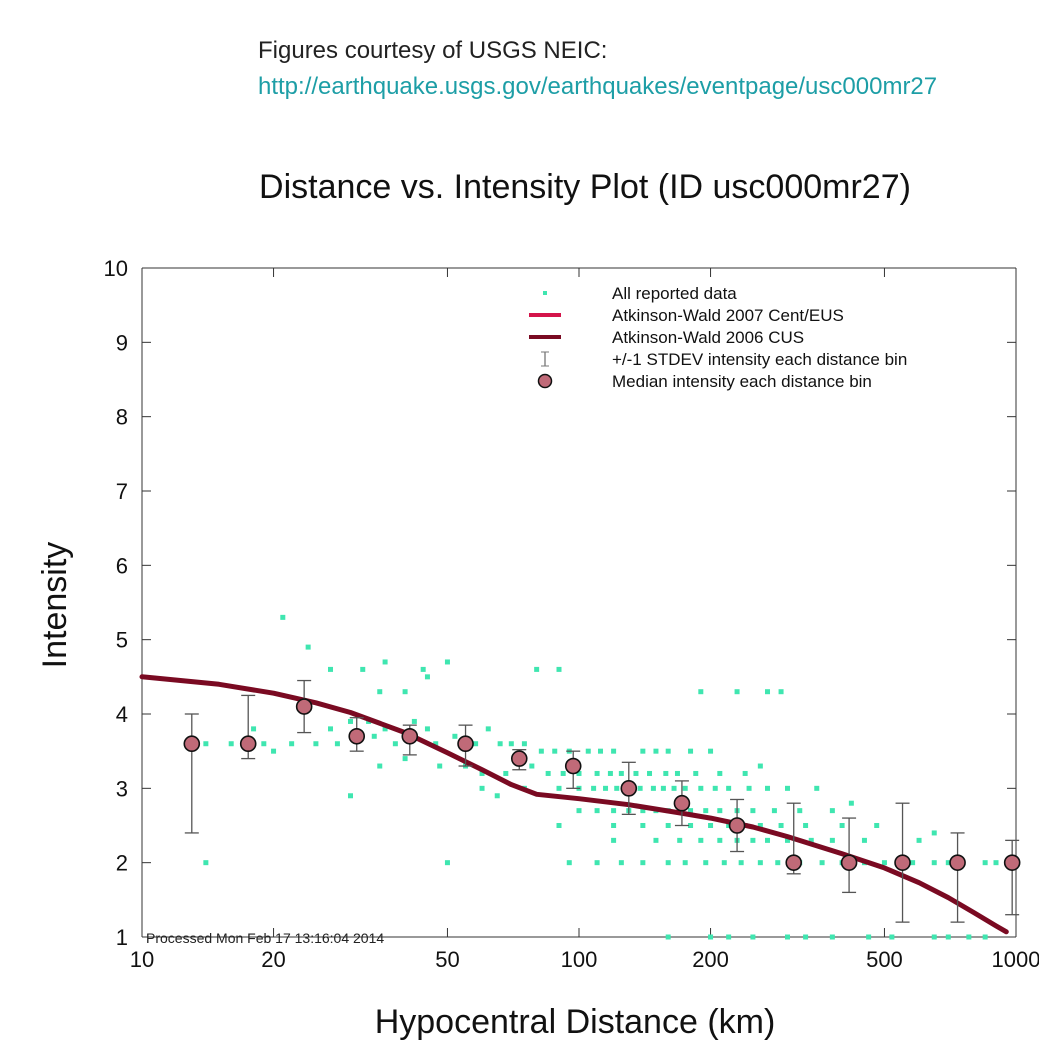 This screenshot has height=1043, width=1039. Describe the element at coordinates (122, 417) in the screenshot. I see `y-tick-label: 8` at that location.